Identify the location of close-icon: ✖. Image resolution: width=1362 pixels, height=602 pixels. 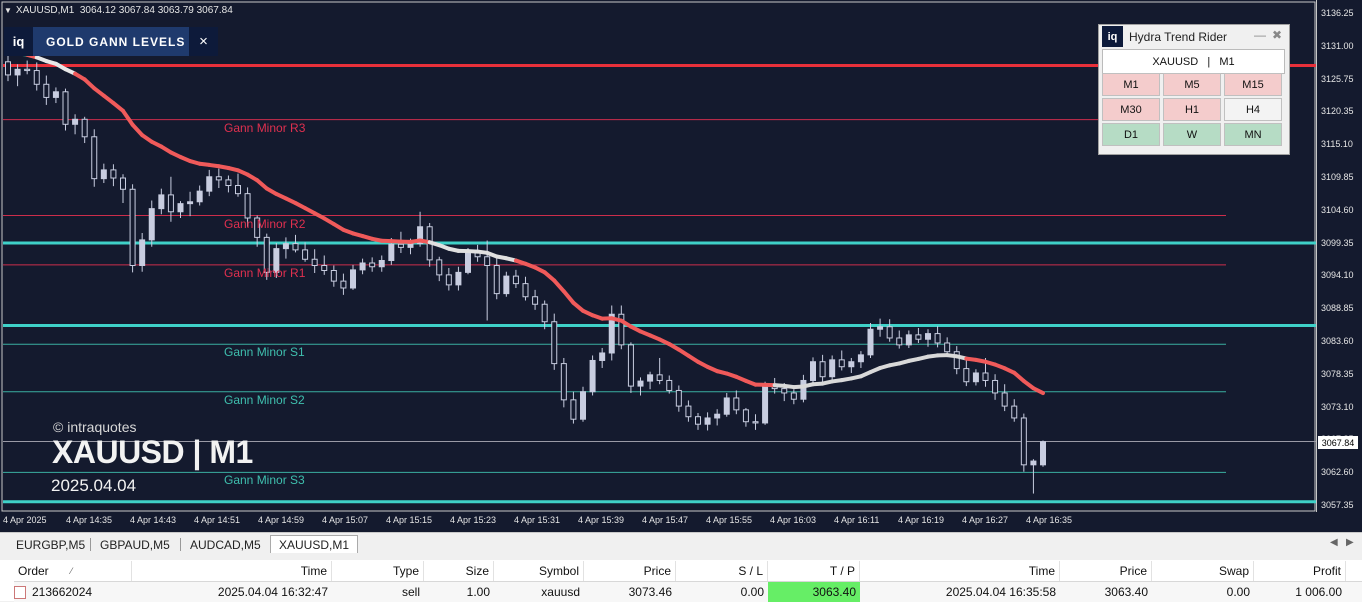
(1277, 35).